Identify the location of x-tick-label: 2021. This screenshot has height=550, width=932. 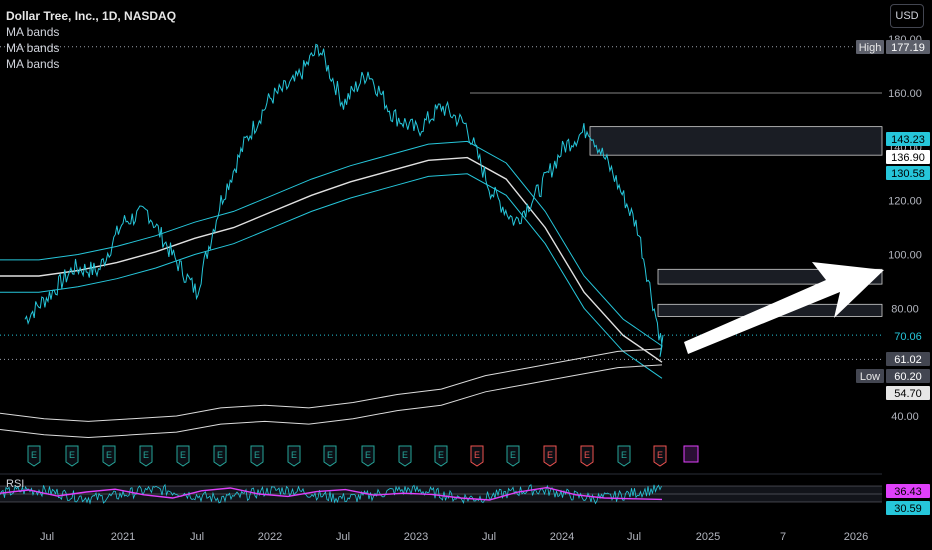
(123, 537).